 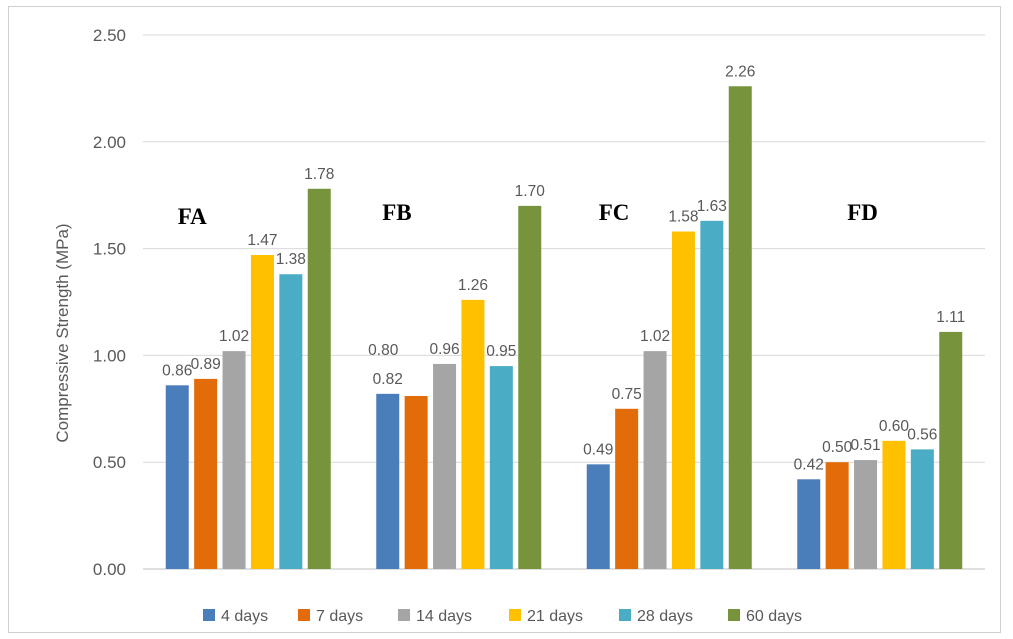 I want to click on group-label-FB: FB, so click(x=396, y=212).